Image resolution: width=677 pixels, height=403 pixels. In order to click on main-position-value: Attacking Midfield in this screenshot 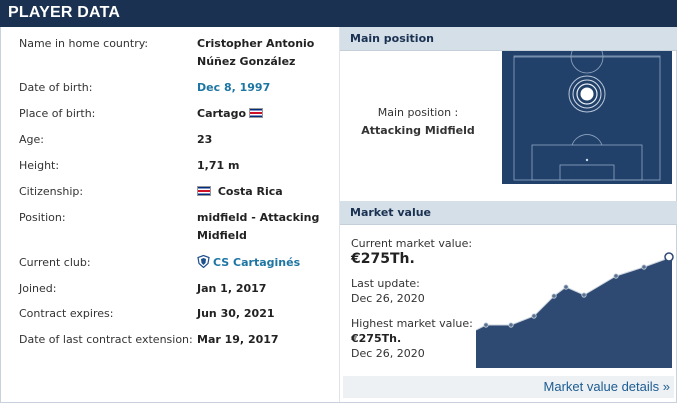, I will do `click(418, 130)`.